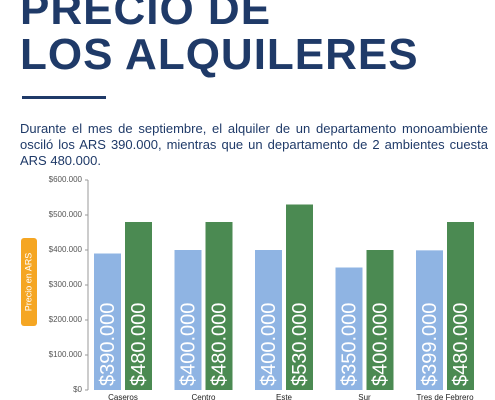 Image resolution: width=495 pixels, height=400 pixels. Describe the element at coordinates (300, 344) in the screenshot. I see `value-label: $530.000` at that location.